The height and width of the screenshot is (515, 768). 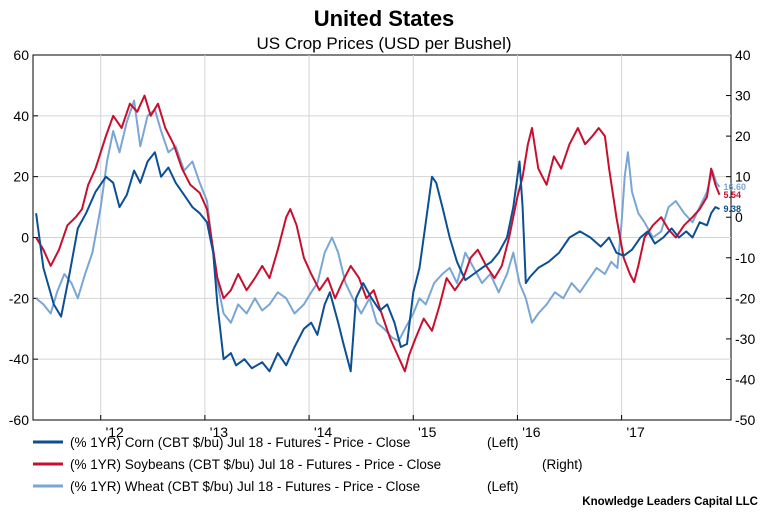 I want to click on left-tick-label: 40, so click(x=21, y=116).